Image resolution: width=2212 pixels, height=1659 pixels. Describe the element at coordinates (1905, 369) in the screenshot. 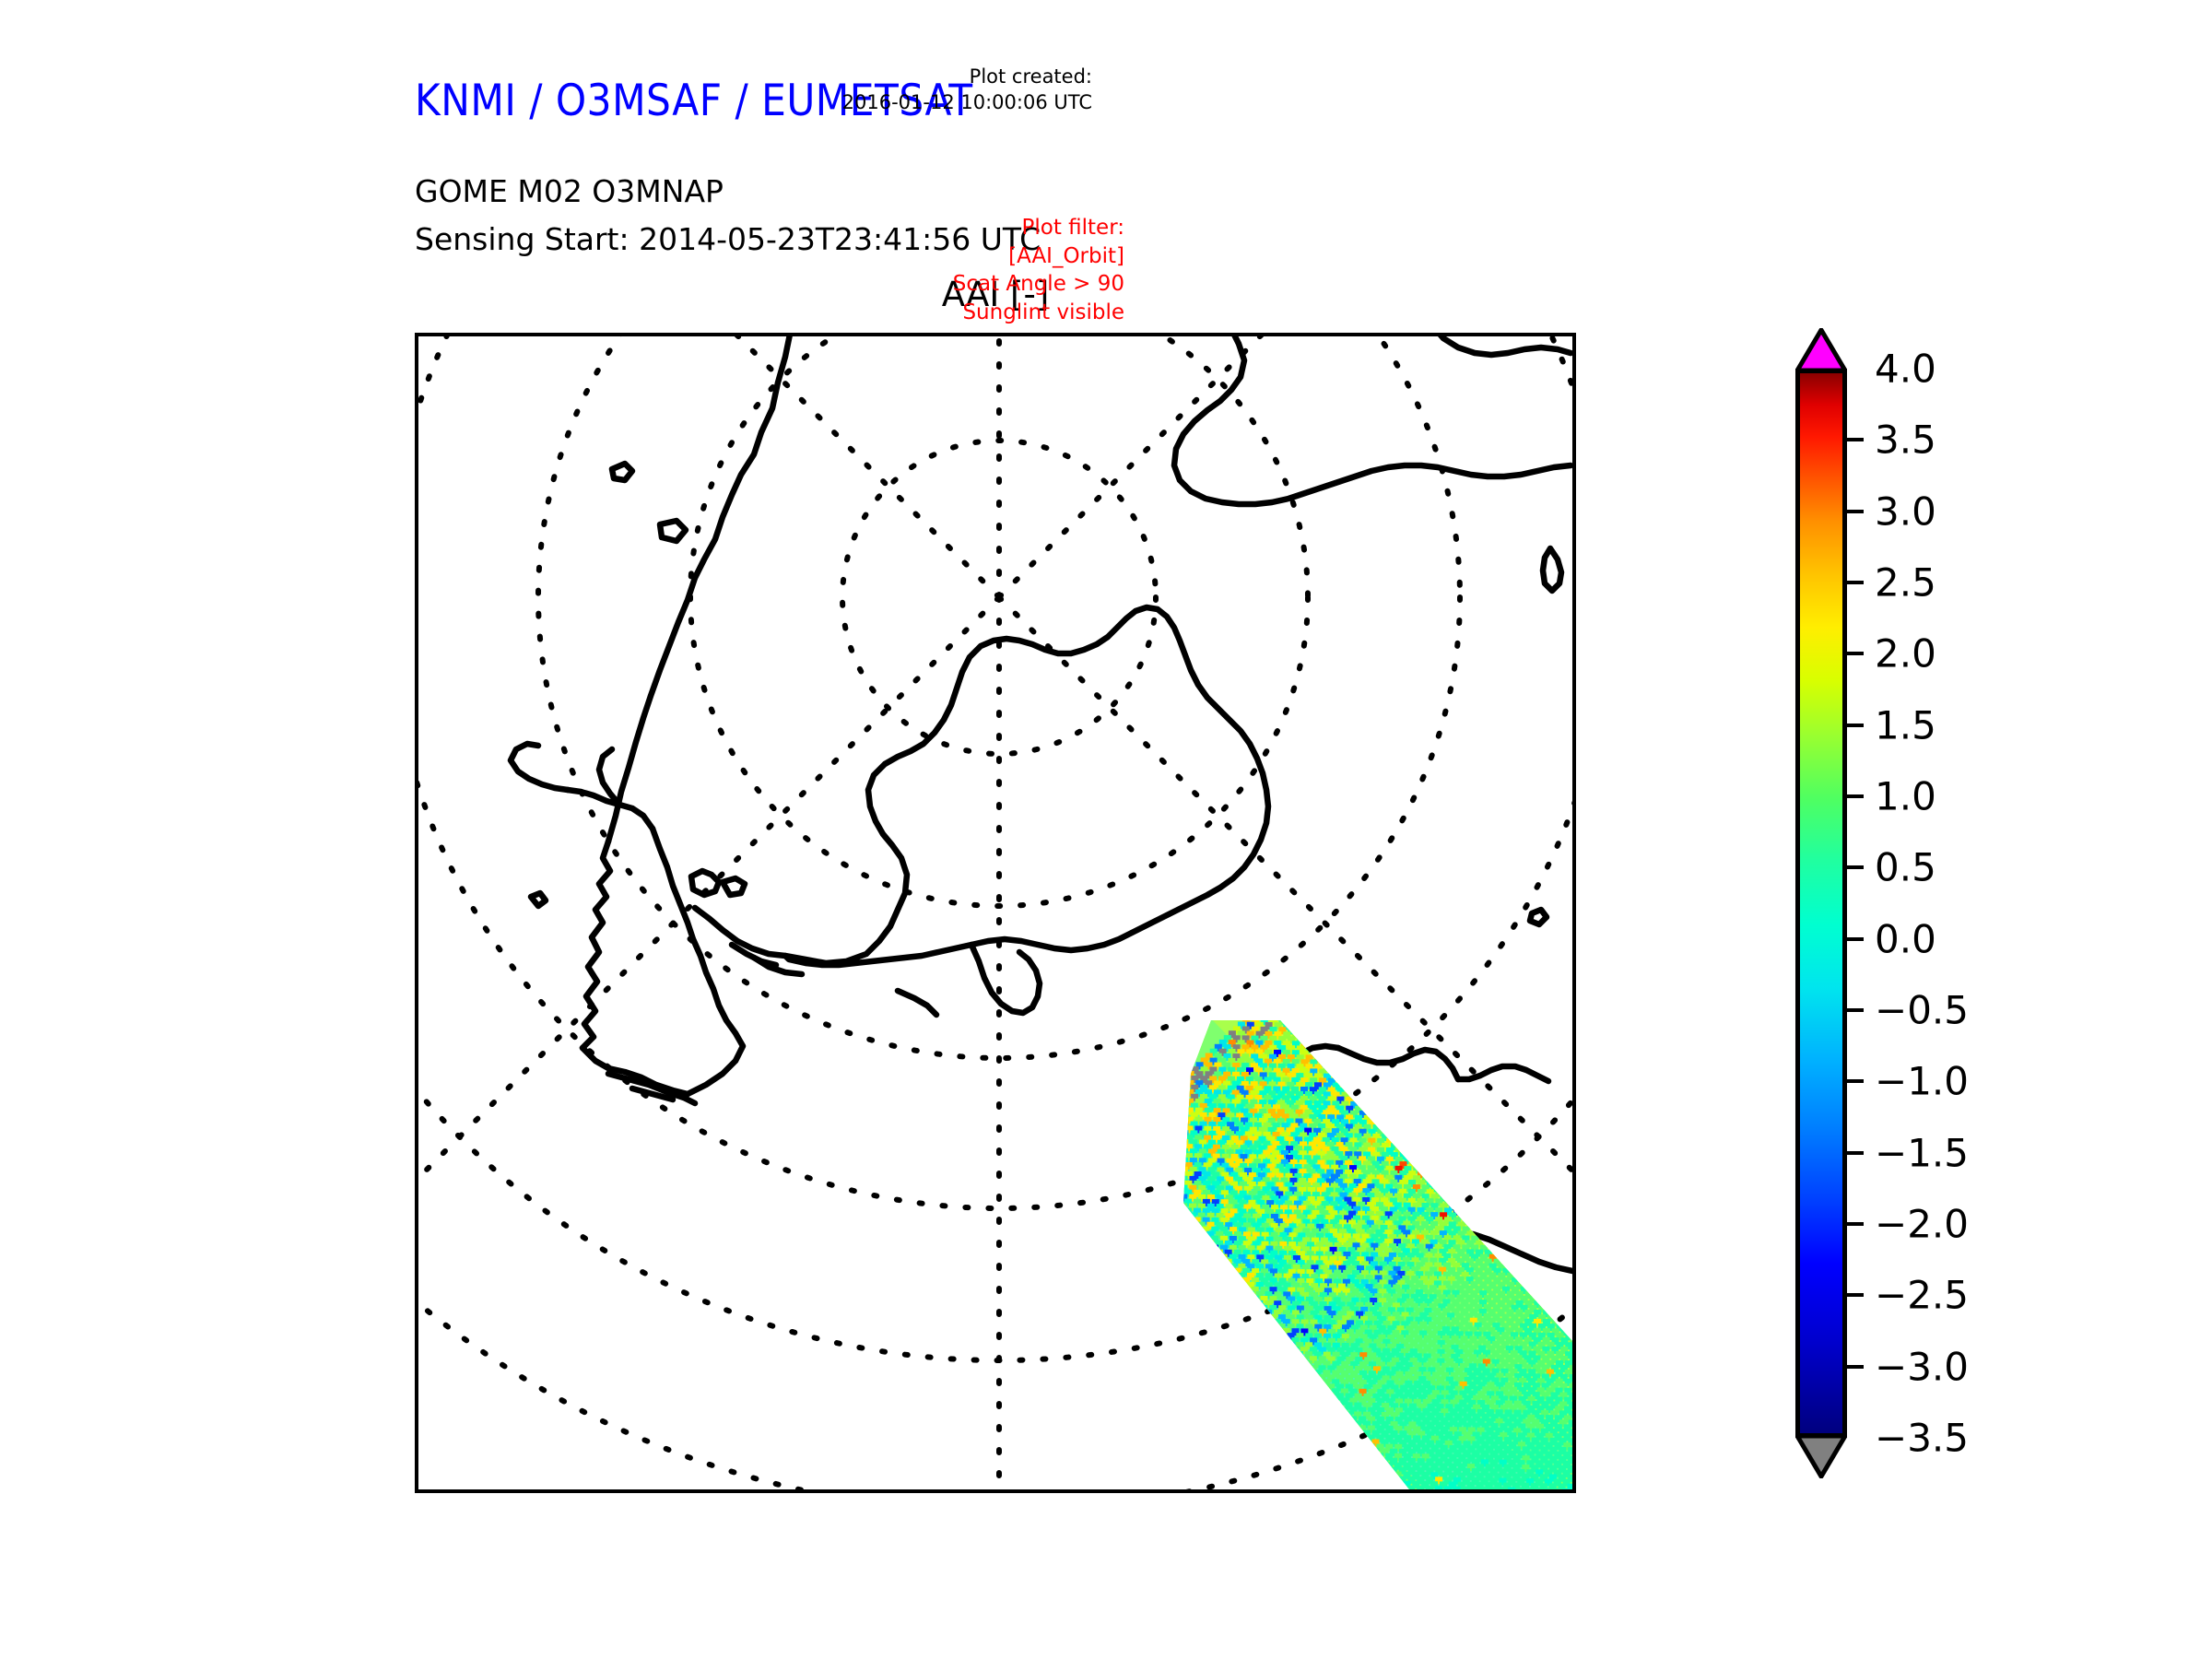

I see `colorbar-tick-label: 4.0` at that location.